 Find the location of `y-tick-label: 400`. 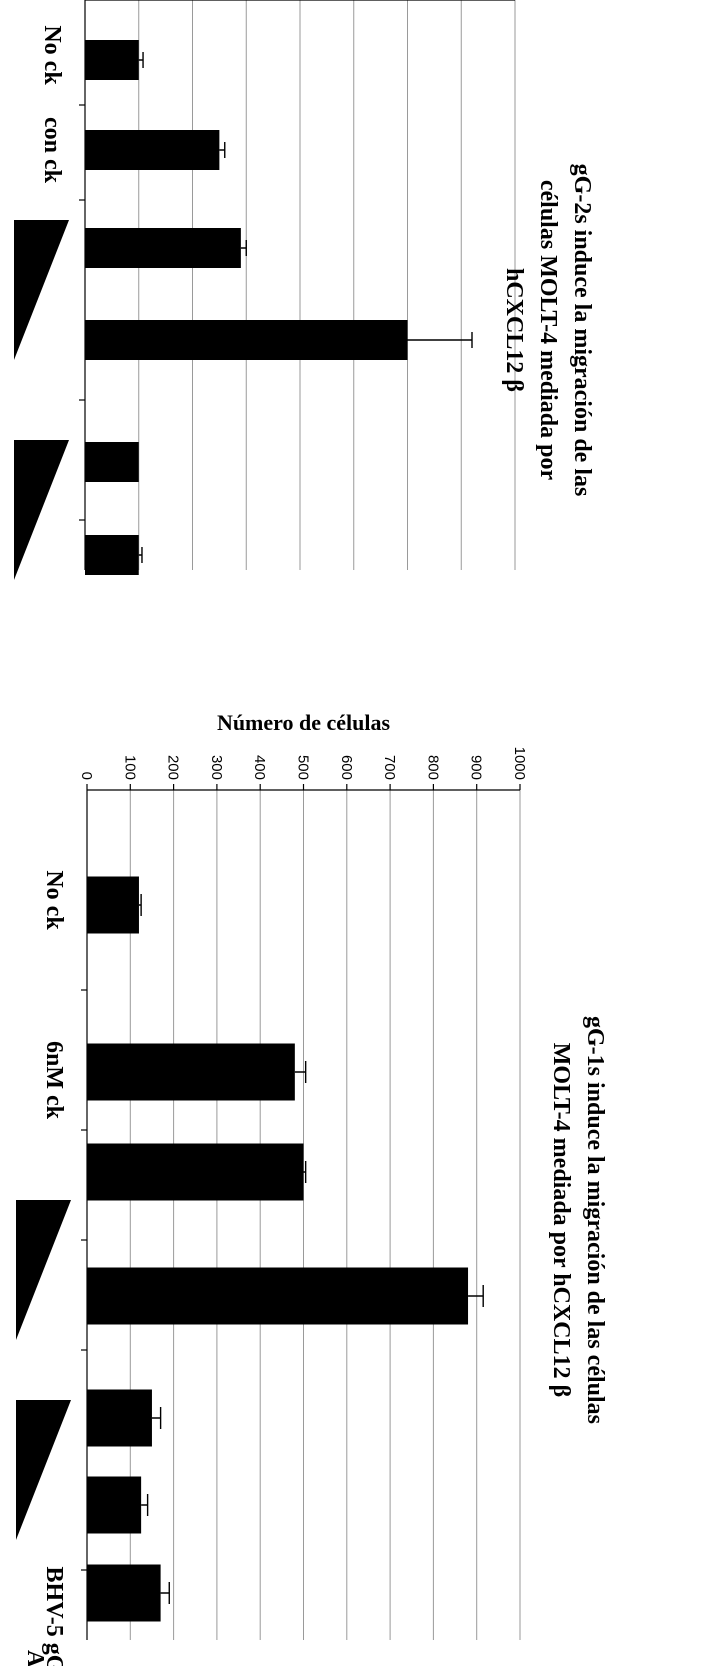

y-tick-label: 400 is located at coordinates (259, 767).